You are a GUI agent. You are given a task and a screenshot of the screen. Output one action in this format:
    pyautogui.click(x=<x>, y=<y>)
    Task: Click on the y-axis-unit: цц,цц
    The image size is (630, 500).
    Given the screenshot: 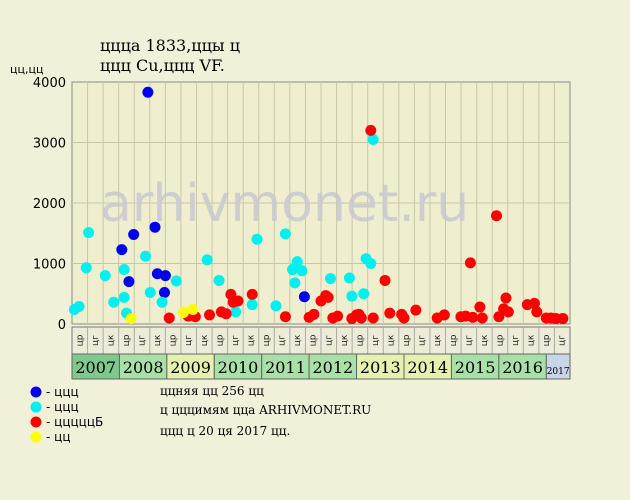 What is the action you would take?
    pyautogui.click(x=26, y=69)
    